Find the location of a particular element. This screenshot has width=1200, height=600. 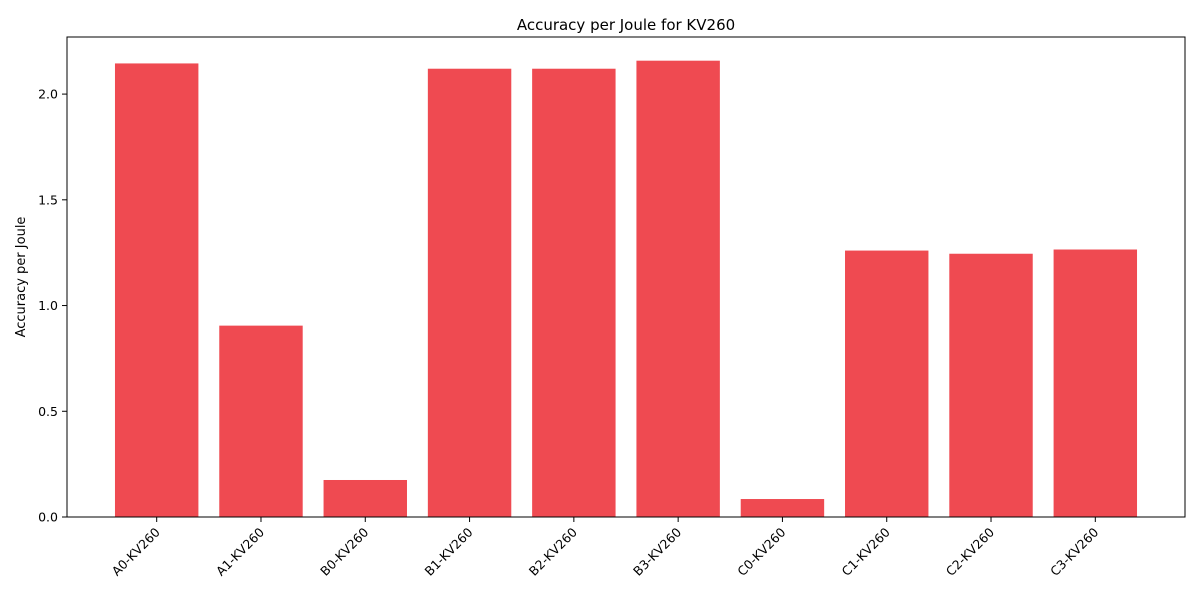

x-tick-label: A1-KV260 is located at coordinates (240, 551).